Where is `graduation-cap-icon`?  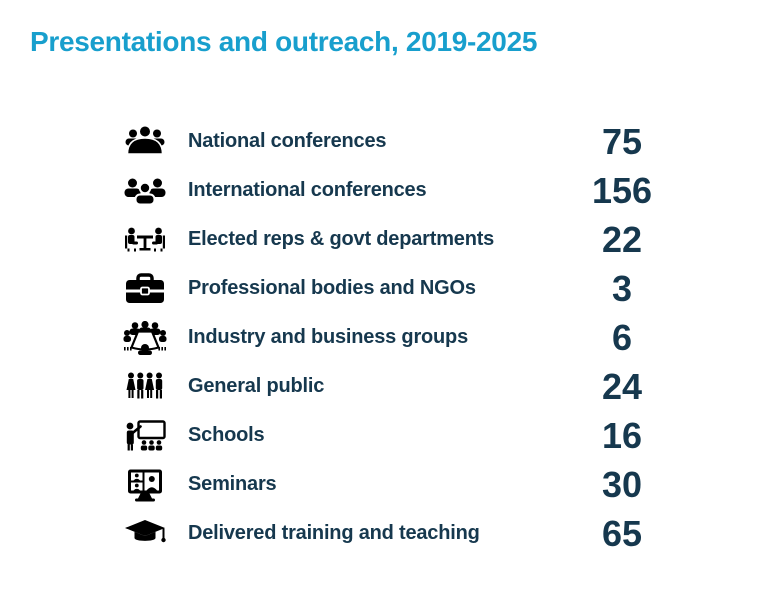
graduation-cap-icon is located at coordinates (145, 534).